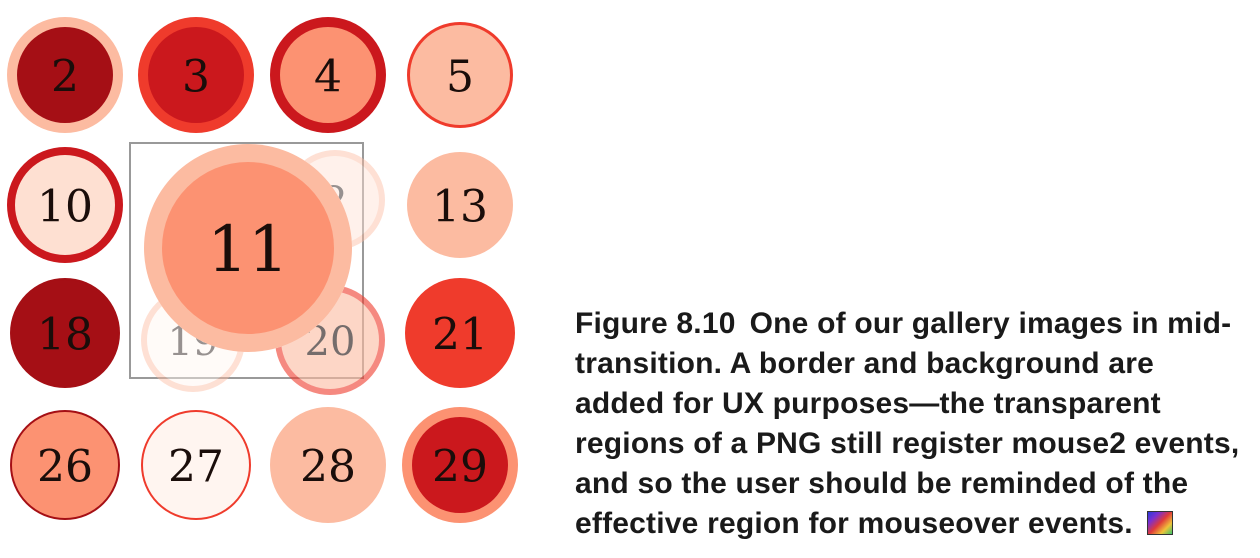 The width and height of the screenshot is (1260, 558). I want to click on gallery-circle-5: 5, so click(460, 75).